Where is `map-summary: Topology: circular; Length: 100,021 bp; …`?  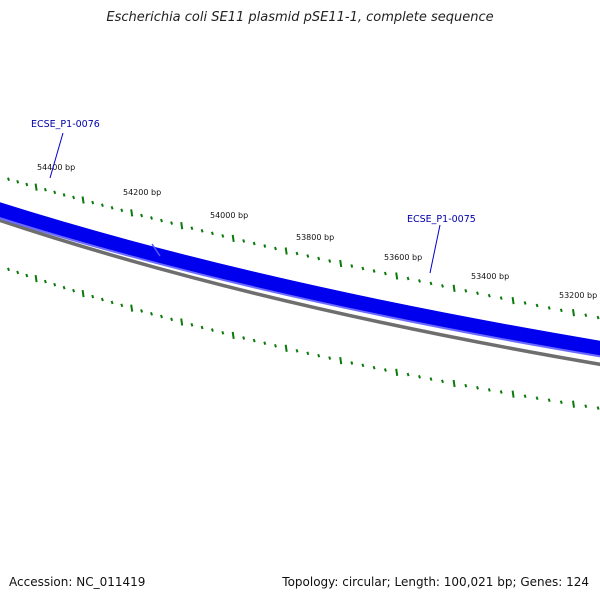
map-summary: Topology: circular; Length: 100,021 bp; … is located at coordinates (435, 582).